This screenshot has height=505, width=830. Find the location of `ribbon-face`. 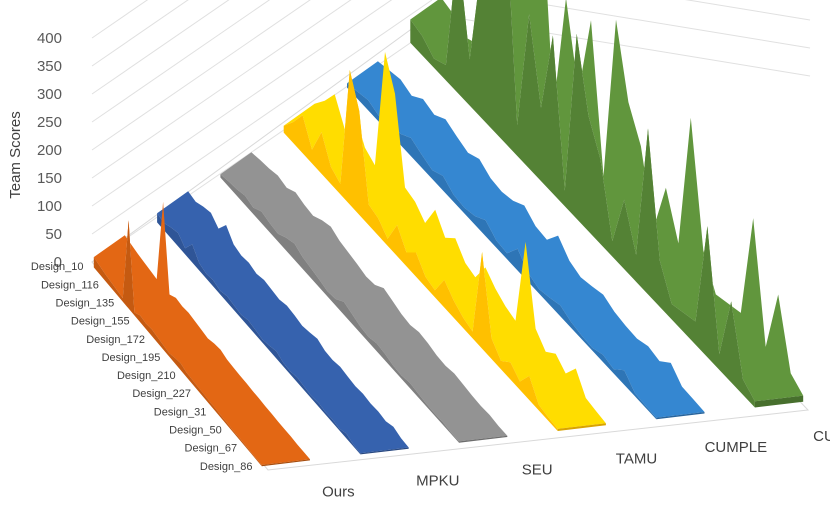

ribbon-face is located at coordinates (259, 334).